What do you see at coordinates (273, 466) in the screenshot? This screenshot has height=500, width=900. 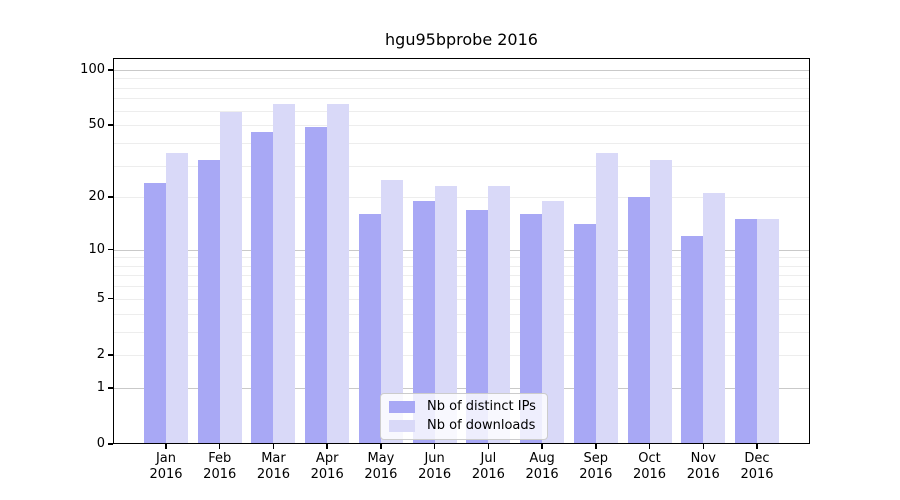 I see `x-tick-label: Mar 2016` at bounding box center [273, 466].